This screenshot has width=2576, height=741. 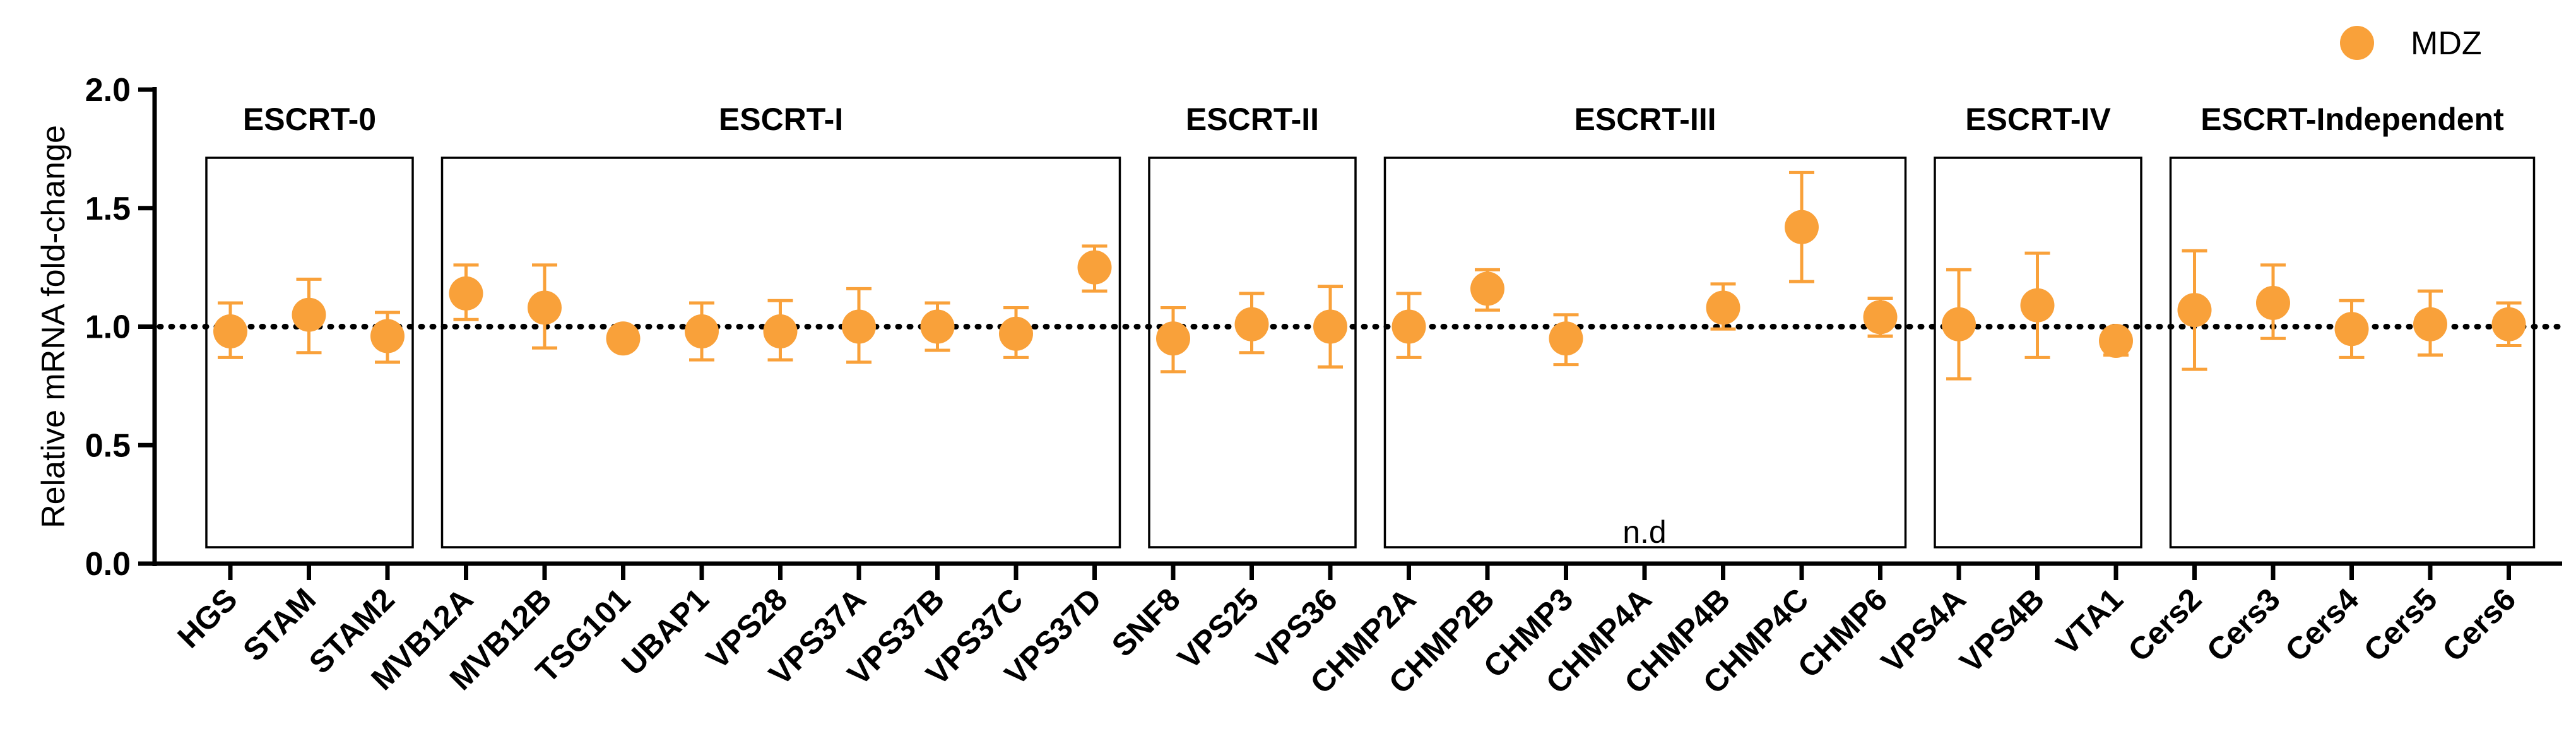 I want to click on group-title: ESCRT-IV, so click(x=2038, y=119).